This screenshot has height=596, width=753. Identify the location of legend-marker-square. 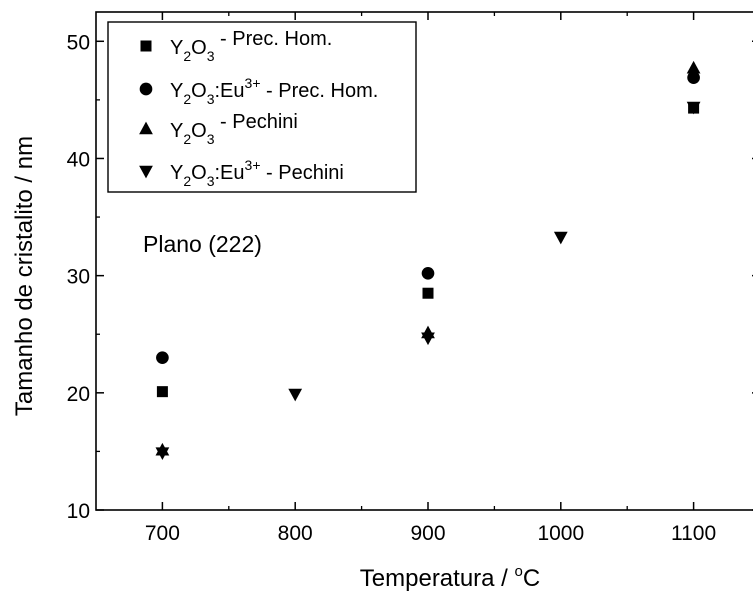
(146, 46).